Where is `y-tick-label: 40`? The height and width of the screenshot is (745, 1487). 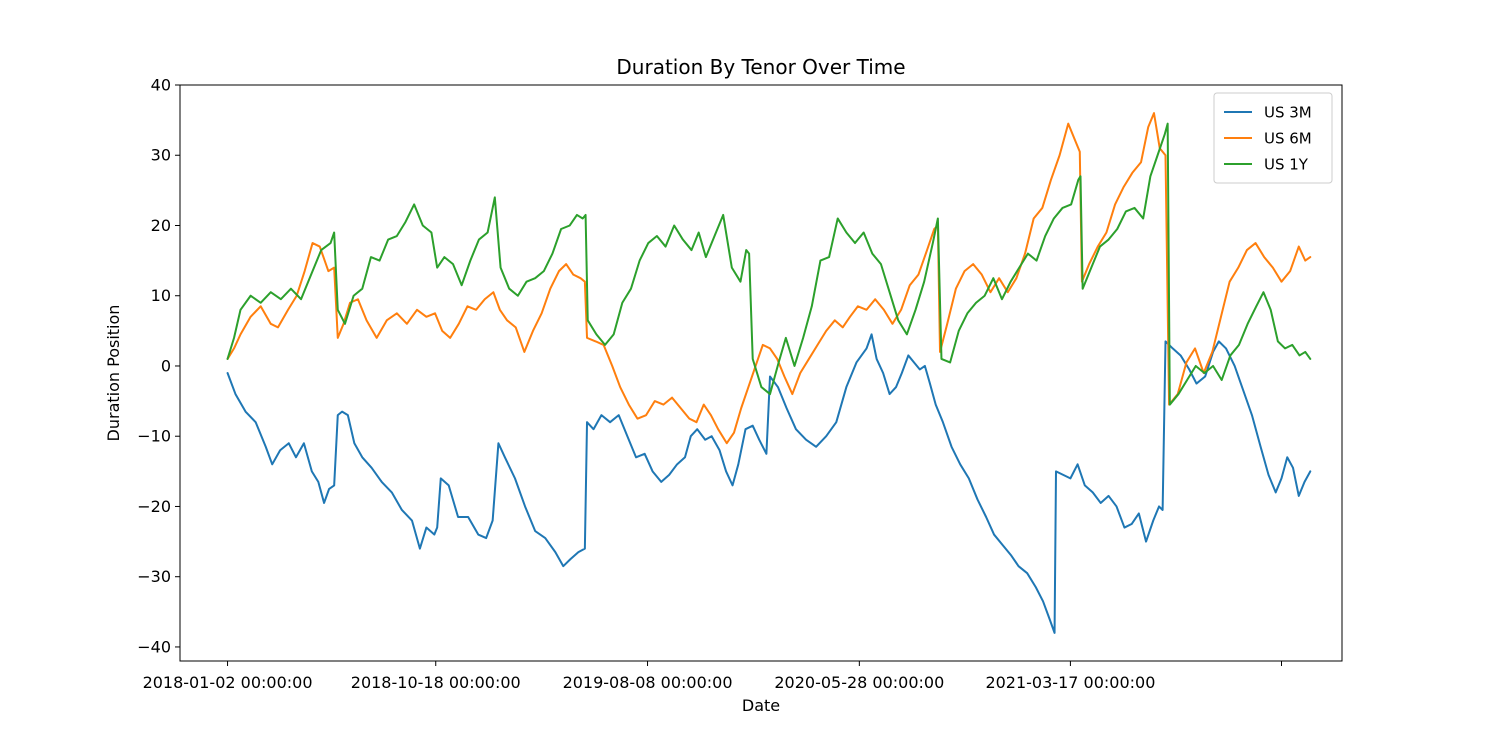
y-tick-label: 40 is located at coordinates (161, 85).